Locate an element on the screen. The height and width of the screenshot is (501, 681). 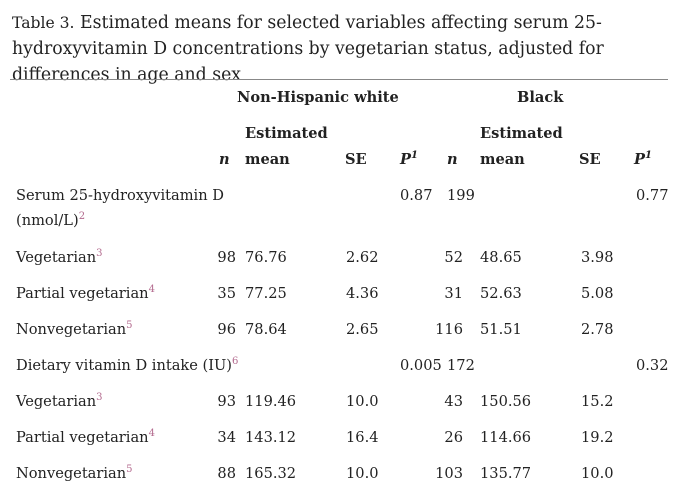
cell-black-mean: 48.65 is located at coordinates (501, 257).